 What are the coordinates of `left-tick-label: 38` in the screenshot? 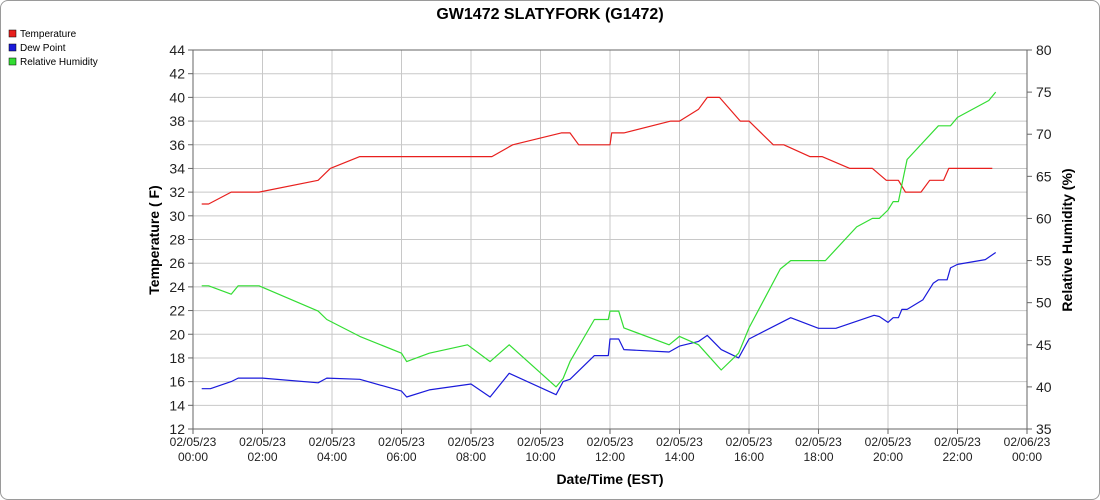 It's located at (177, 121).